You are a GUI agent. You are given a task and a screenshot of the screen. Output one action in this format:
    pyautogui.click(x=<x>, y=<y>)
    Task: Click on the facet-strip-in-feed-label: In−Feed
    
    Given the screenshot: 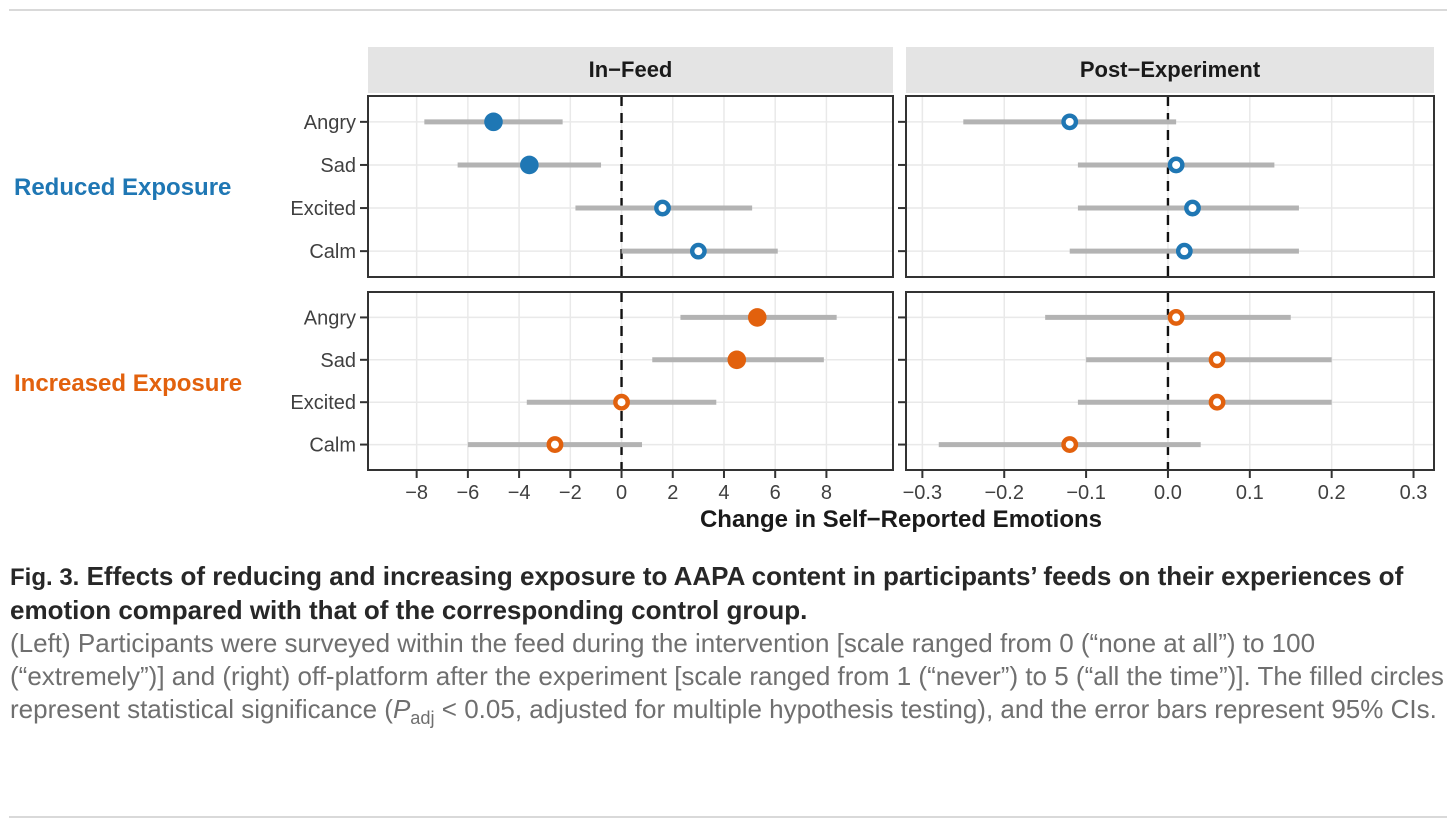 What is the action you would take?
    pyautogui.click(x=630, y=69)
    